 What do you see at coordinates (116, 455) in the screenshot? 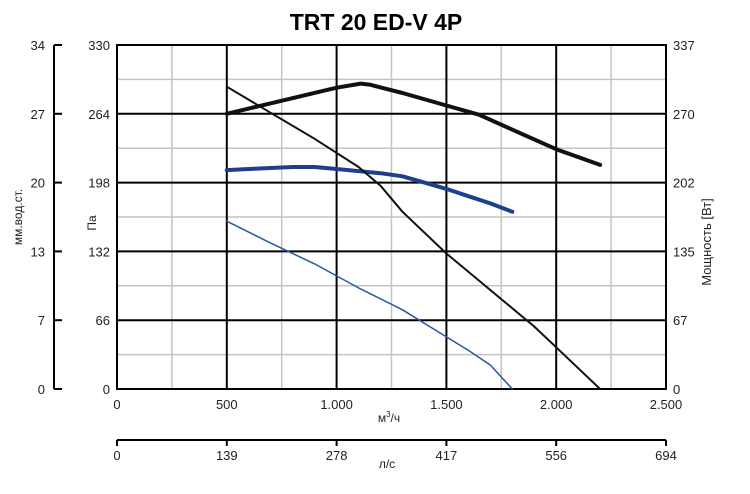
I see `x2-tick-label: 0` at bounding box center [116, 455].